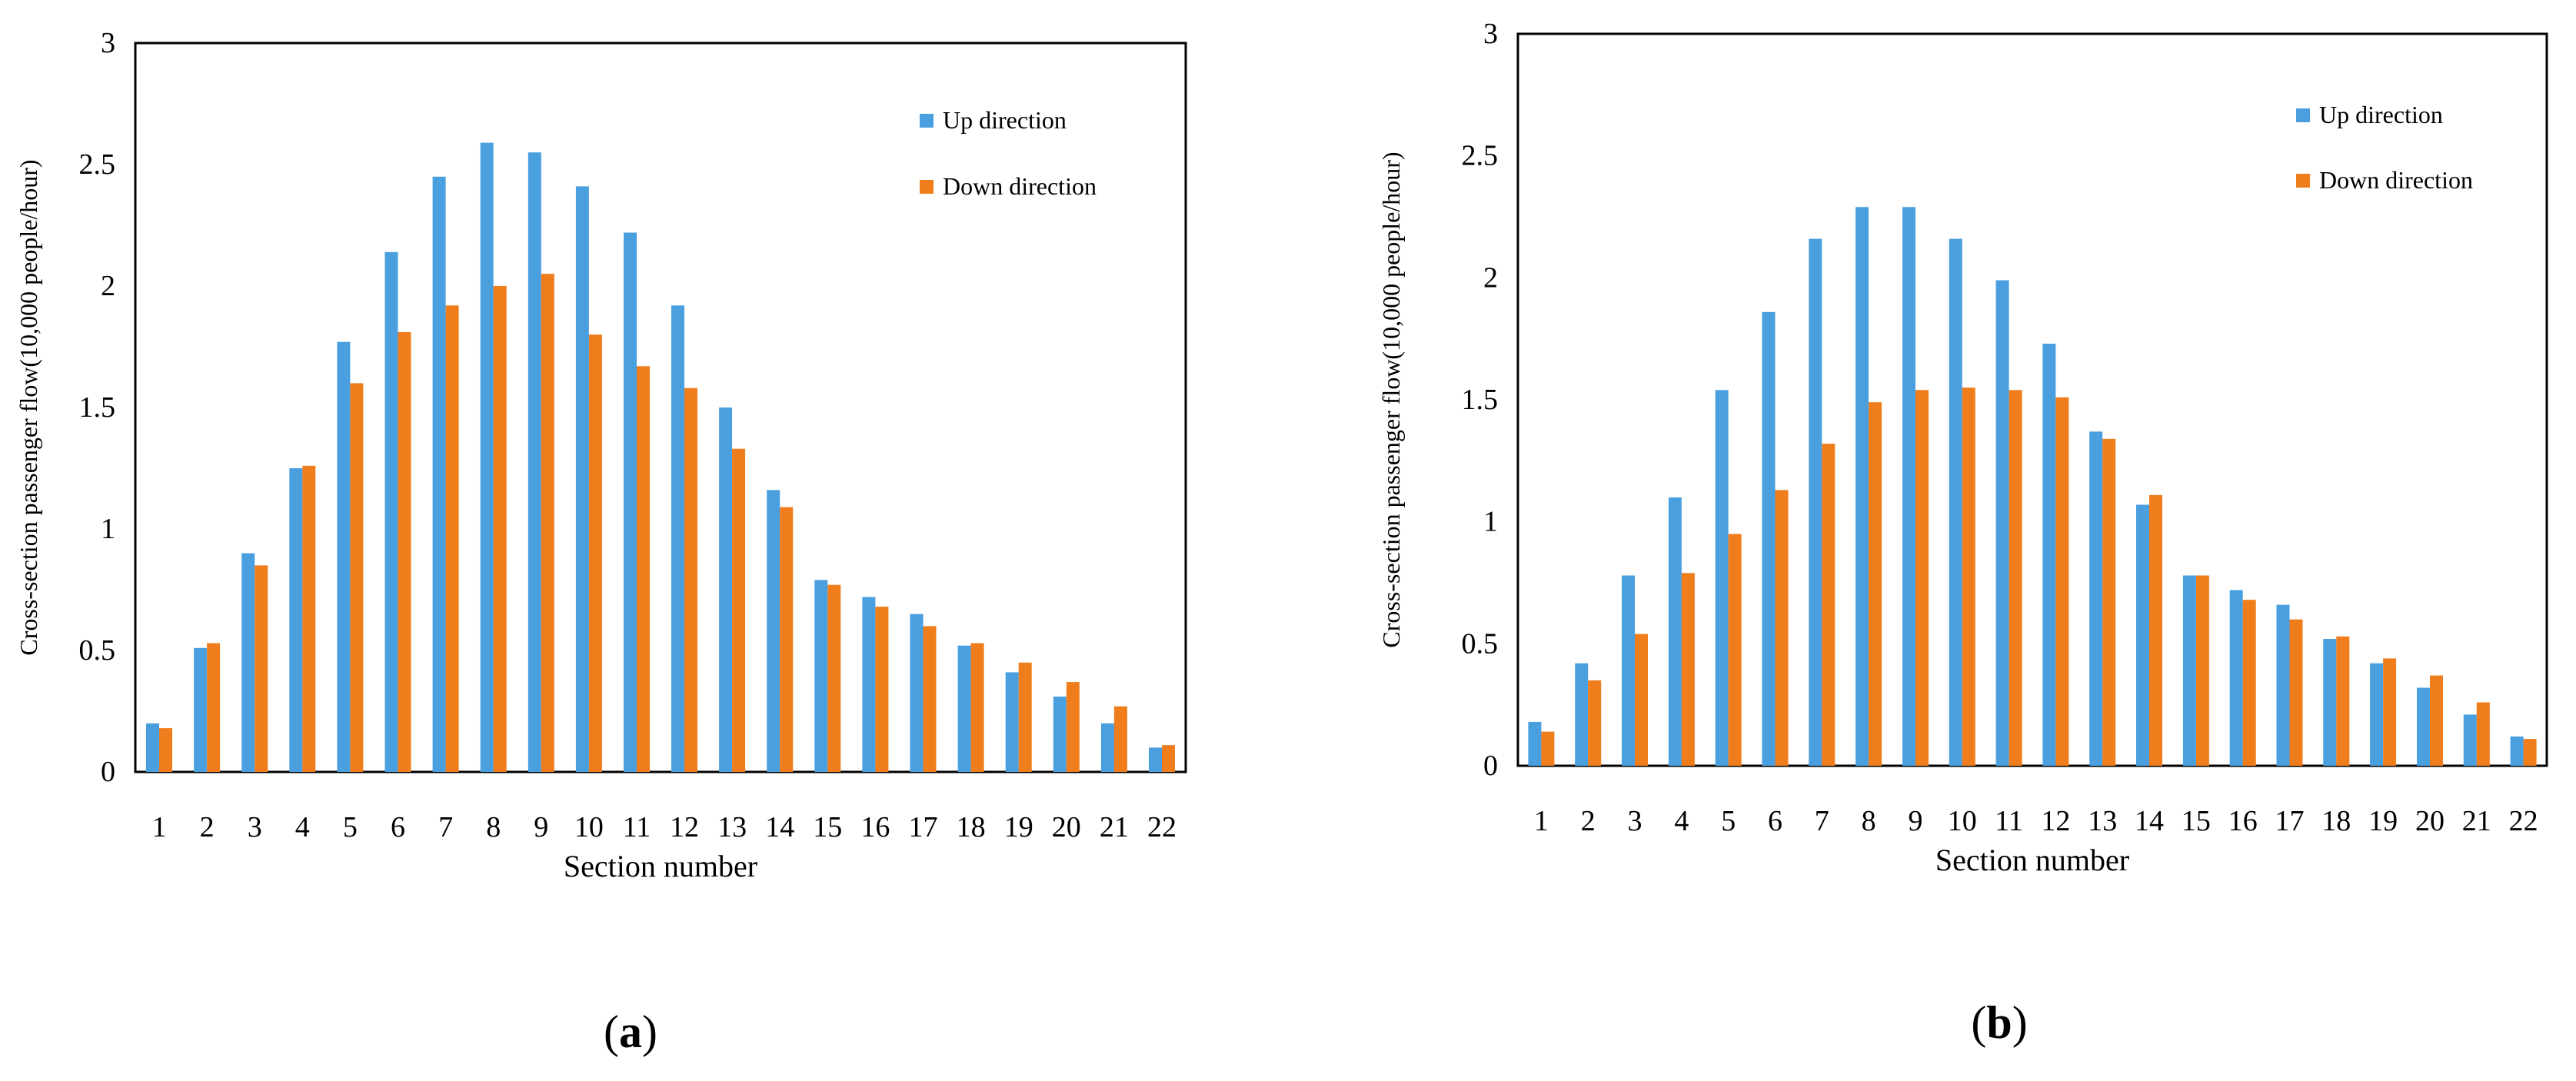  Describe the element at coordinates (1869, 821) in the screenshot. I see `x-tick-label: 8` at that location.